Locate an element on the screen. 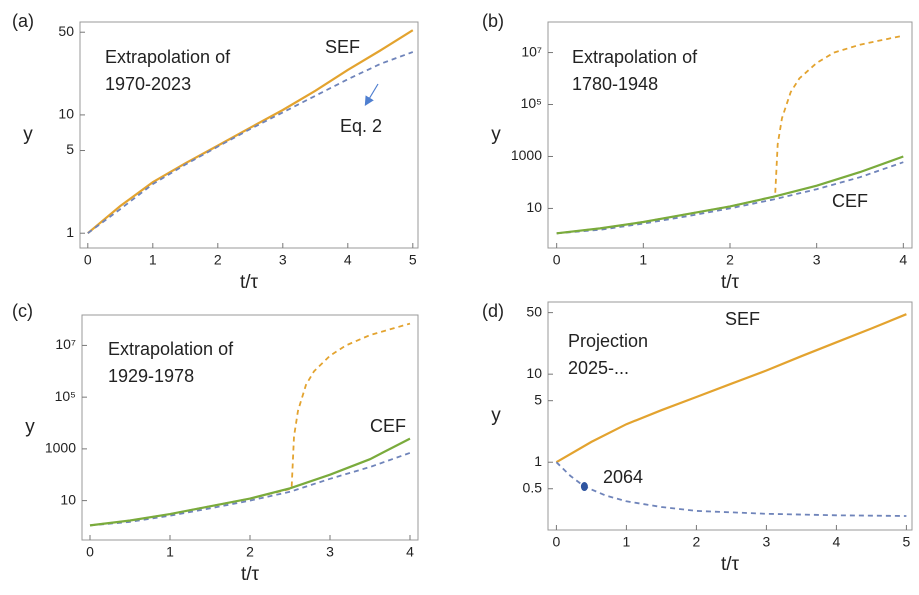 The image size is (919, 595). panel-label: (a) is located at coordinates (23, 21).